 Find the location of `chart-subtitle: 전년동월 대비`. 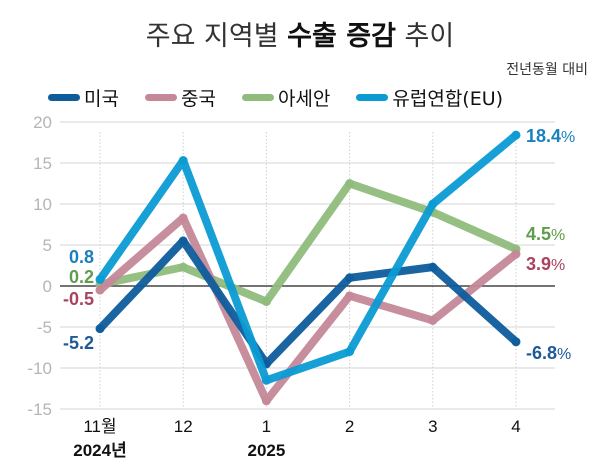

chart-subtitle: 전년동월 대비 is located at coordinates (547, 70).